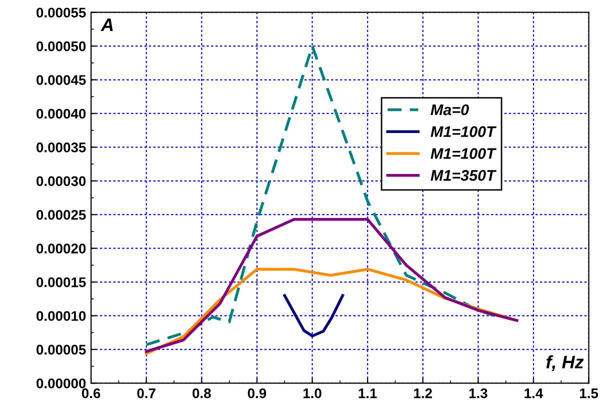  Describe the element at coordinates (61, 113) in the screenshot. I see `y-tick-label: 0.00040` at that location.